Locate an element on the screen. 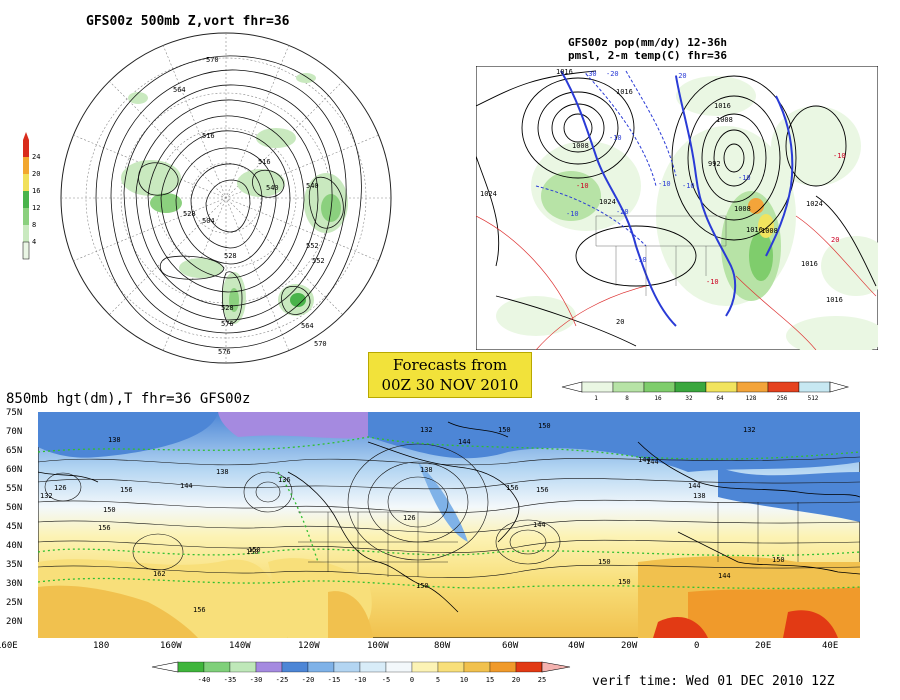 This screenshot has height=700, width=900. lat-label: 45N is located at coordinates (14, 527).